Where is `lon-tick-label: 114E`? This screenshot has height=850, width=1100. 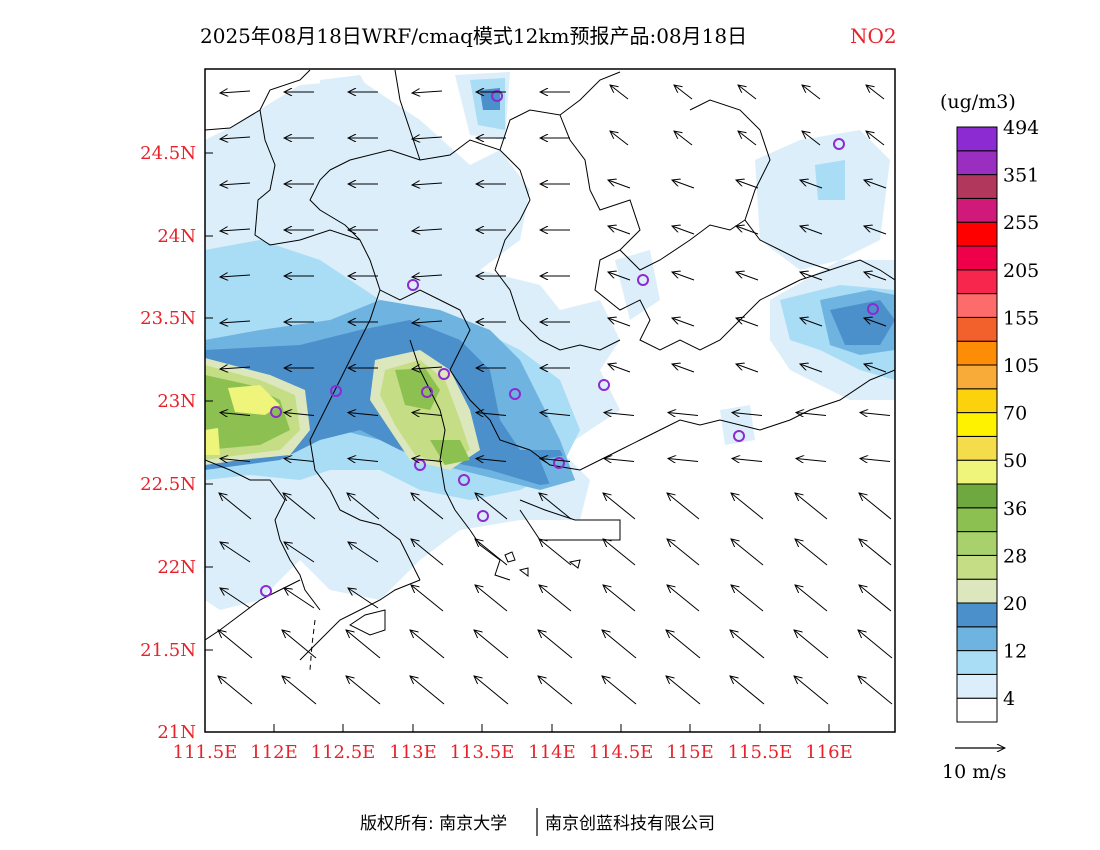
lon-tick-label: 114E is located at coordinates (552, 752).